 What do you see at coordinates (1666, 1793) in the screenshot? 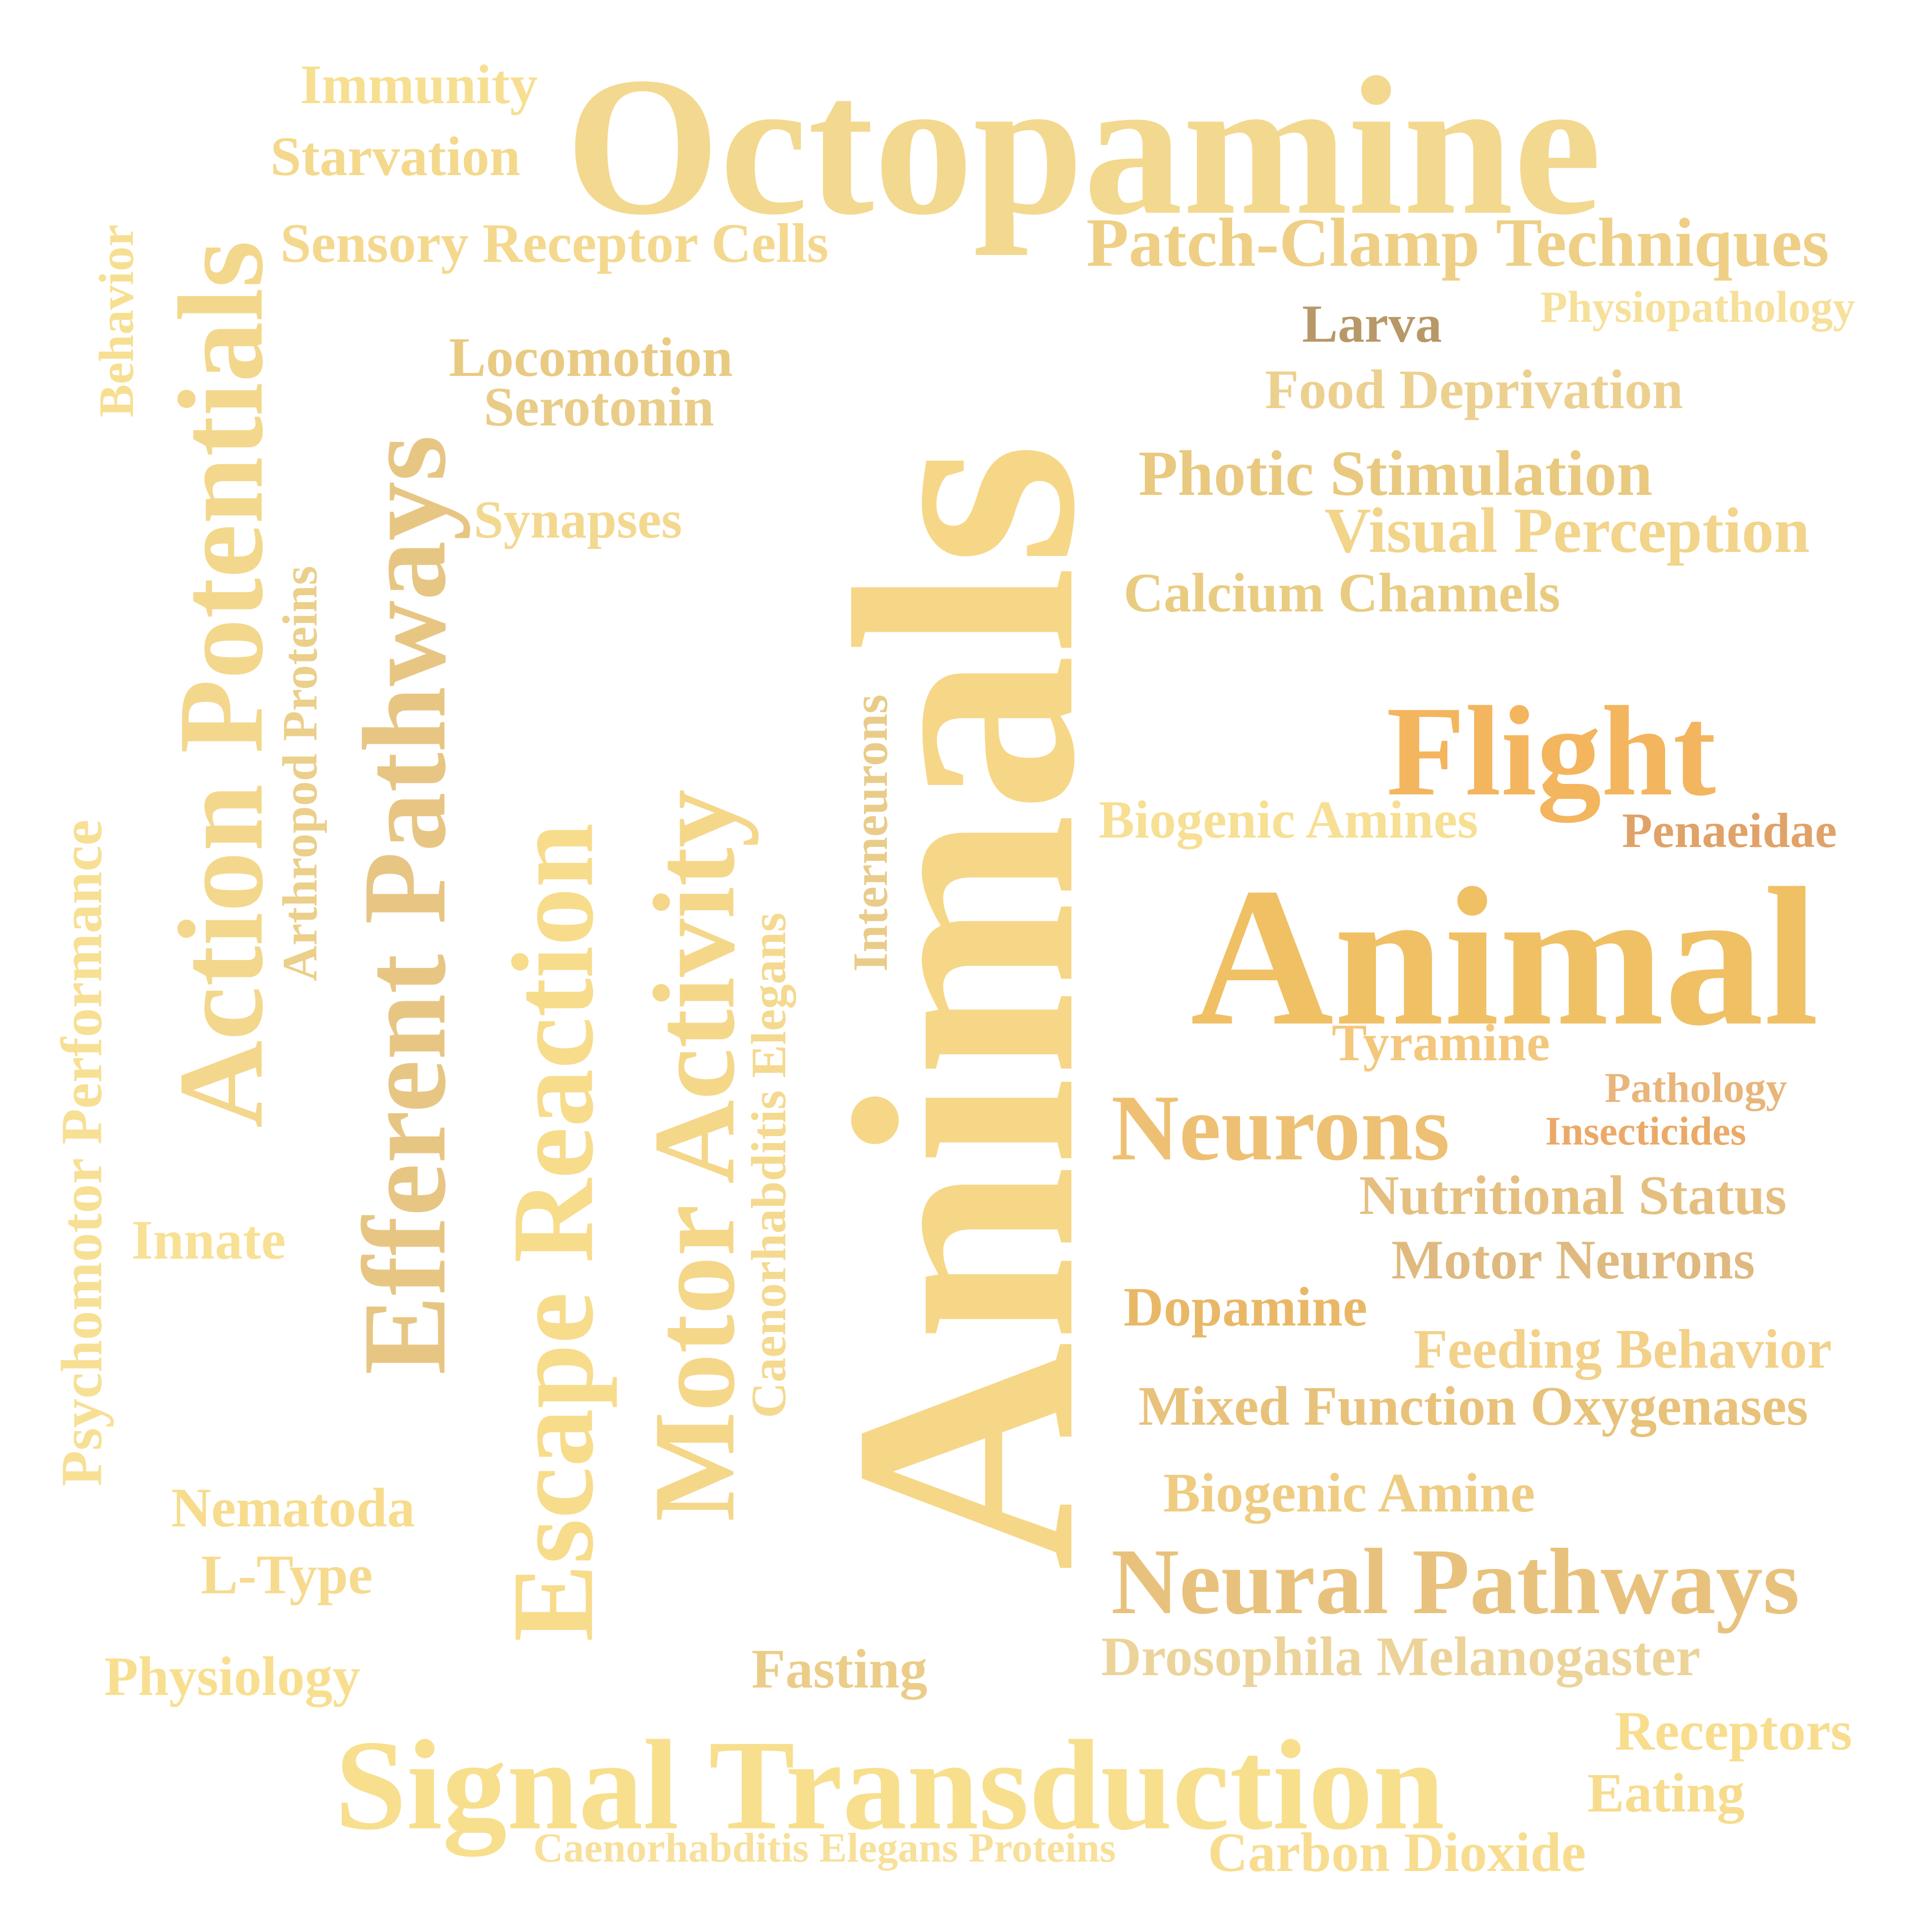
I see `word-eating: Eating` at bounding box center [1666, 1793].